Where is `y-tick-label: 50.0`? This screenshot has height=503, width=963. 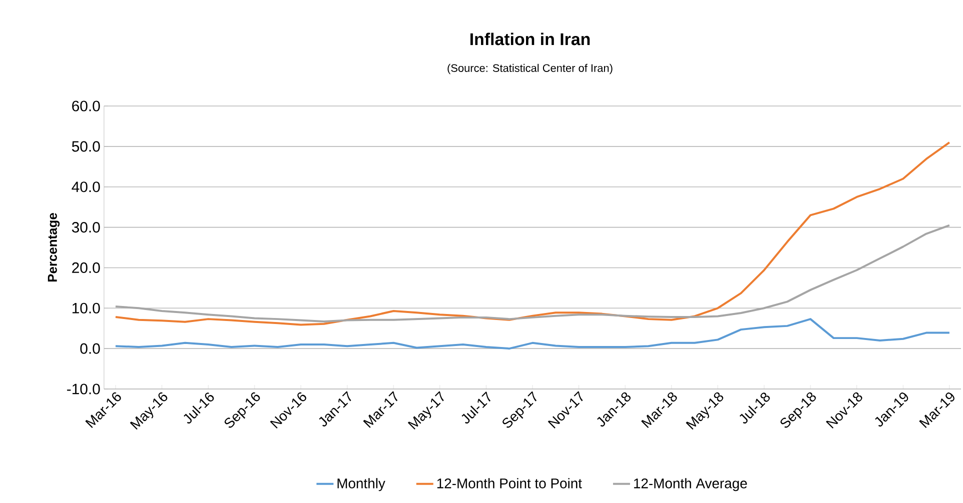
y-tick-label: 50.0 is located at coordinates (86, 146).